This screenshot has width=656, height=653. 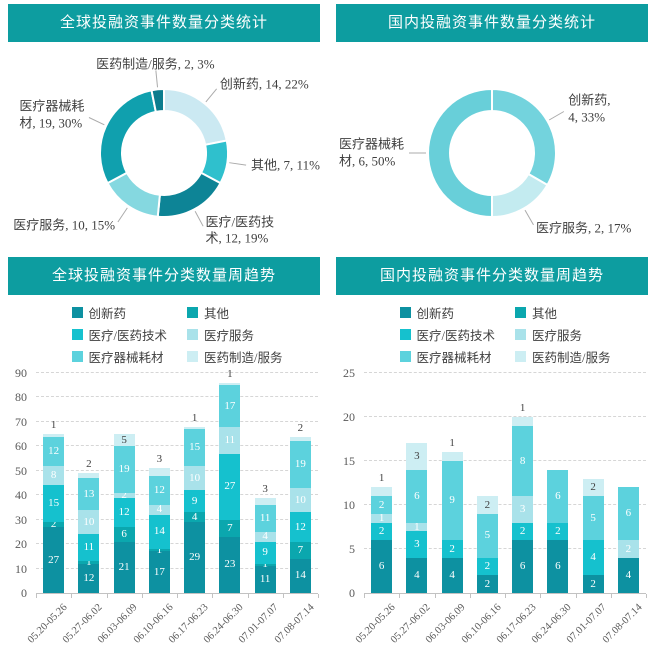 I want to click on legend-item-其他: 其他, so click(x=234, y=312).